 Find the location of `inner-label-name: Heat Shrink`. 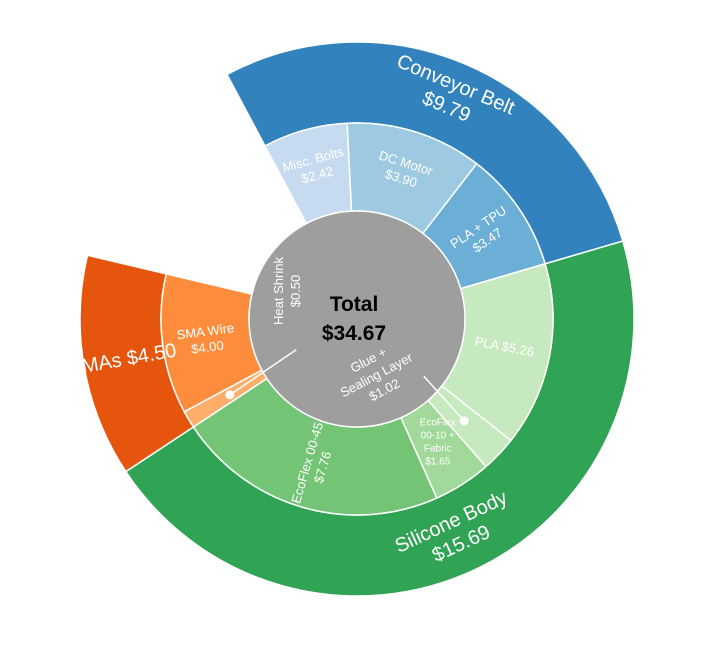

inner-label-name: Heat Shrink is located at coordinates (278, 291).